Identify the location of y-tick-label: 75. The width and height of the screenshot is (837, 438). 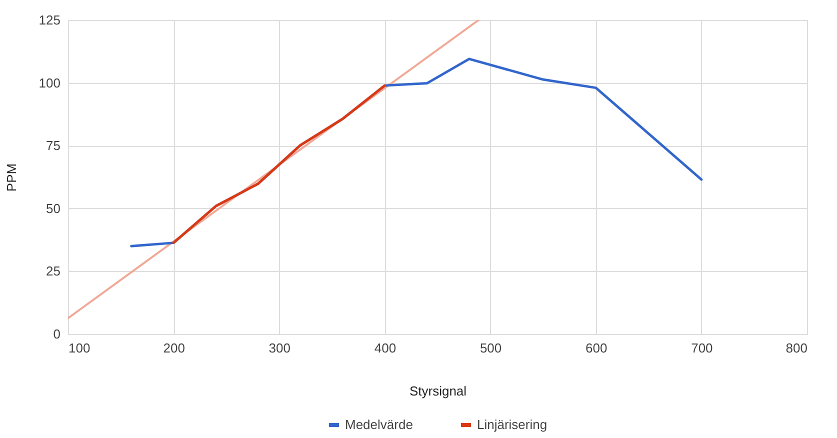
(53, 146).